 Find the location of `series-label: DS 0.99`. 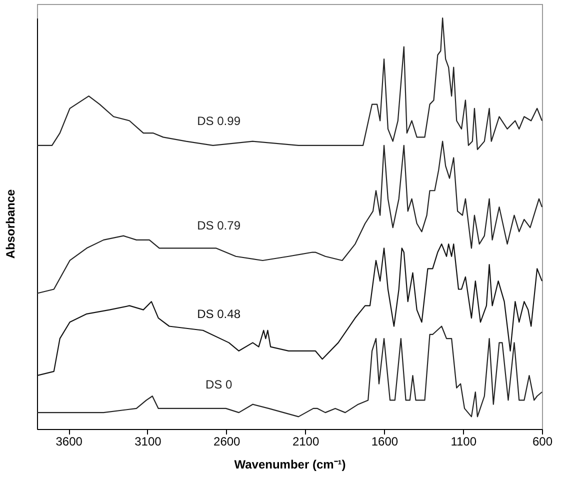

series-label: DS 0.99 is located at coordinates (219, 121).